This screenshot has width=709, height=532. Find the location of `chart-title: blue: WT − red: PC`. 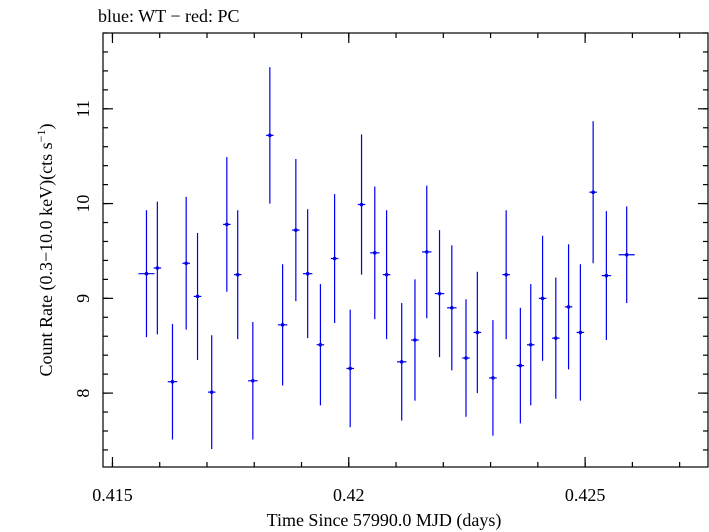

chart-title: blue: WT − red: PC is located at coordinates (168, 16).